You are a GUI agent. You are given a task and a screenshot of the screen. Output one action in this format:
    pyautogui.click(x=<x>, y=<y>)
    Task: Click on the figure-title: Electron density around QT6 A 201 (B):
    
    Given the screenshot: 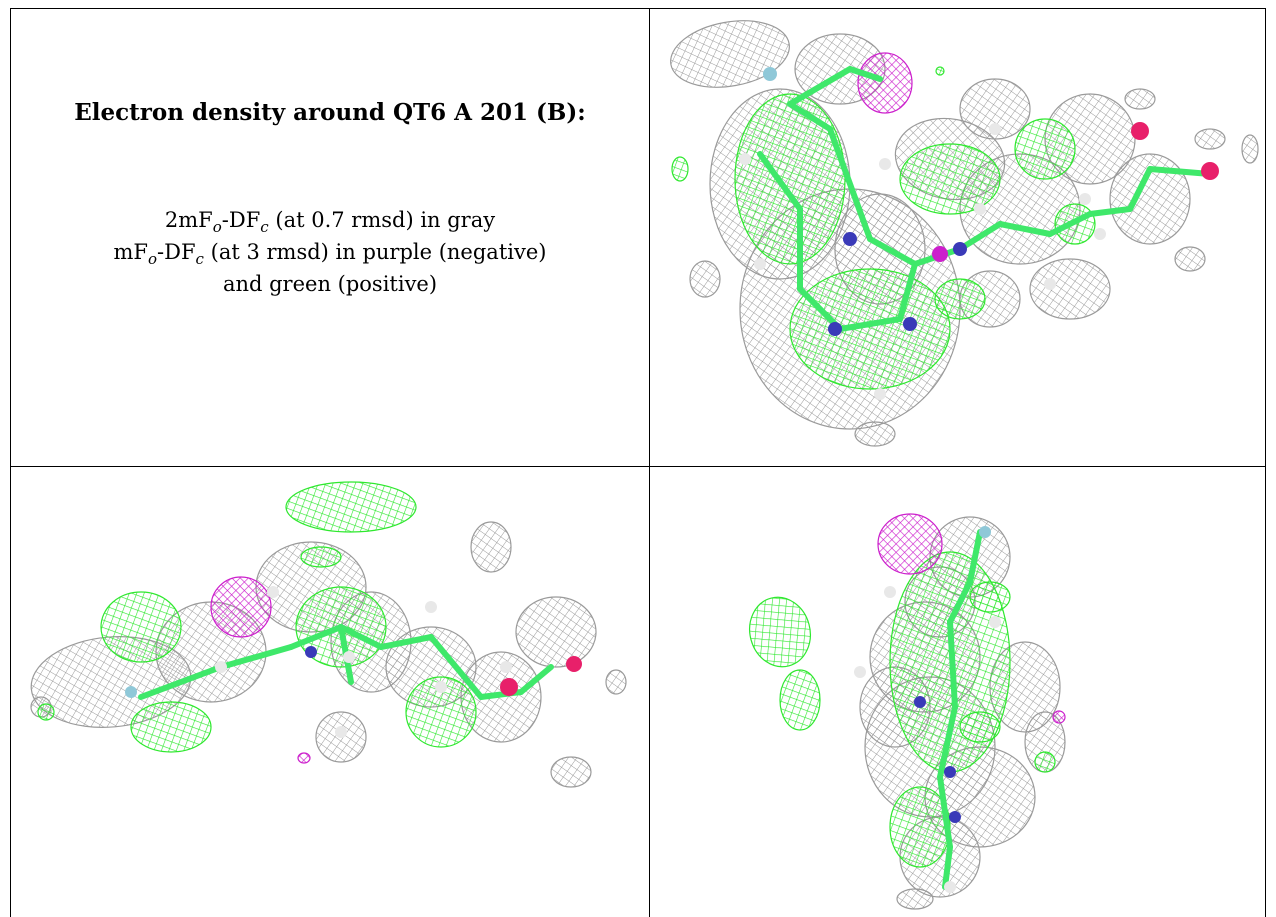 What is the action you would take?
    pyautogui.click(x=330, y=112)
    